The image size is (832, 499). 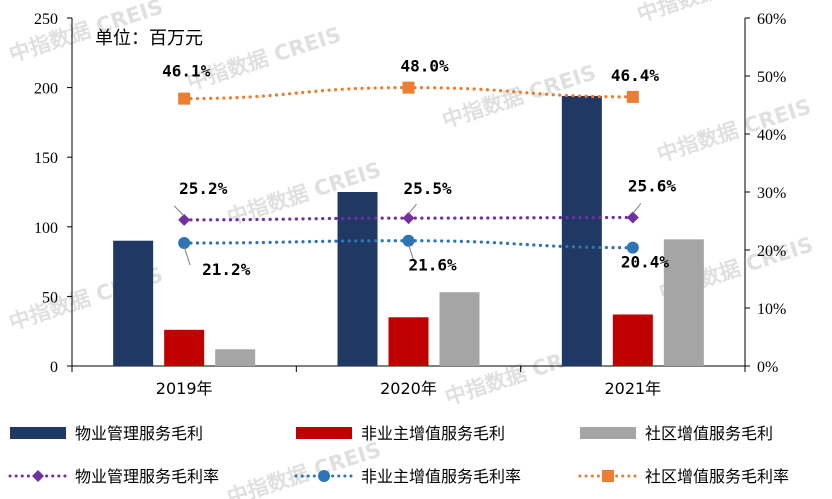 I want to click on unit-label: 单位：百万元, so click(x=149, y=38).